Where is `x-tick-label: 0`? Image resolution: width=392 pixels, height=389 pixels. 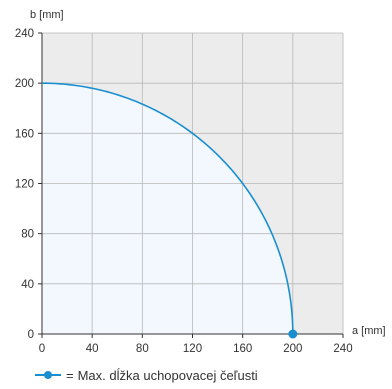 x-tick-label: 0 is located at coordinates (42, 349).